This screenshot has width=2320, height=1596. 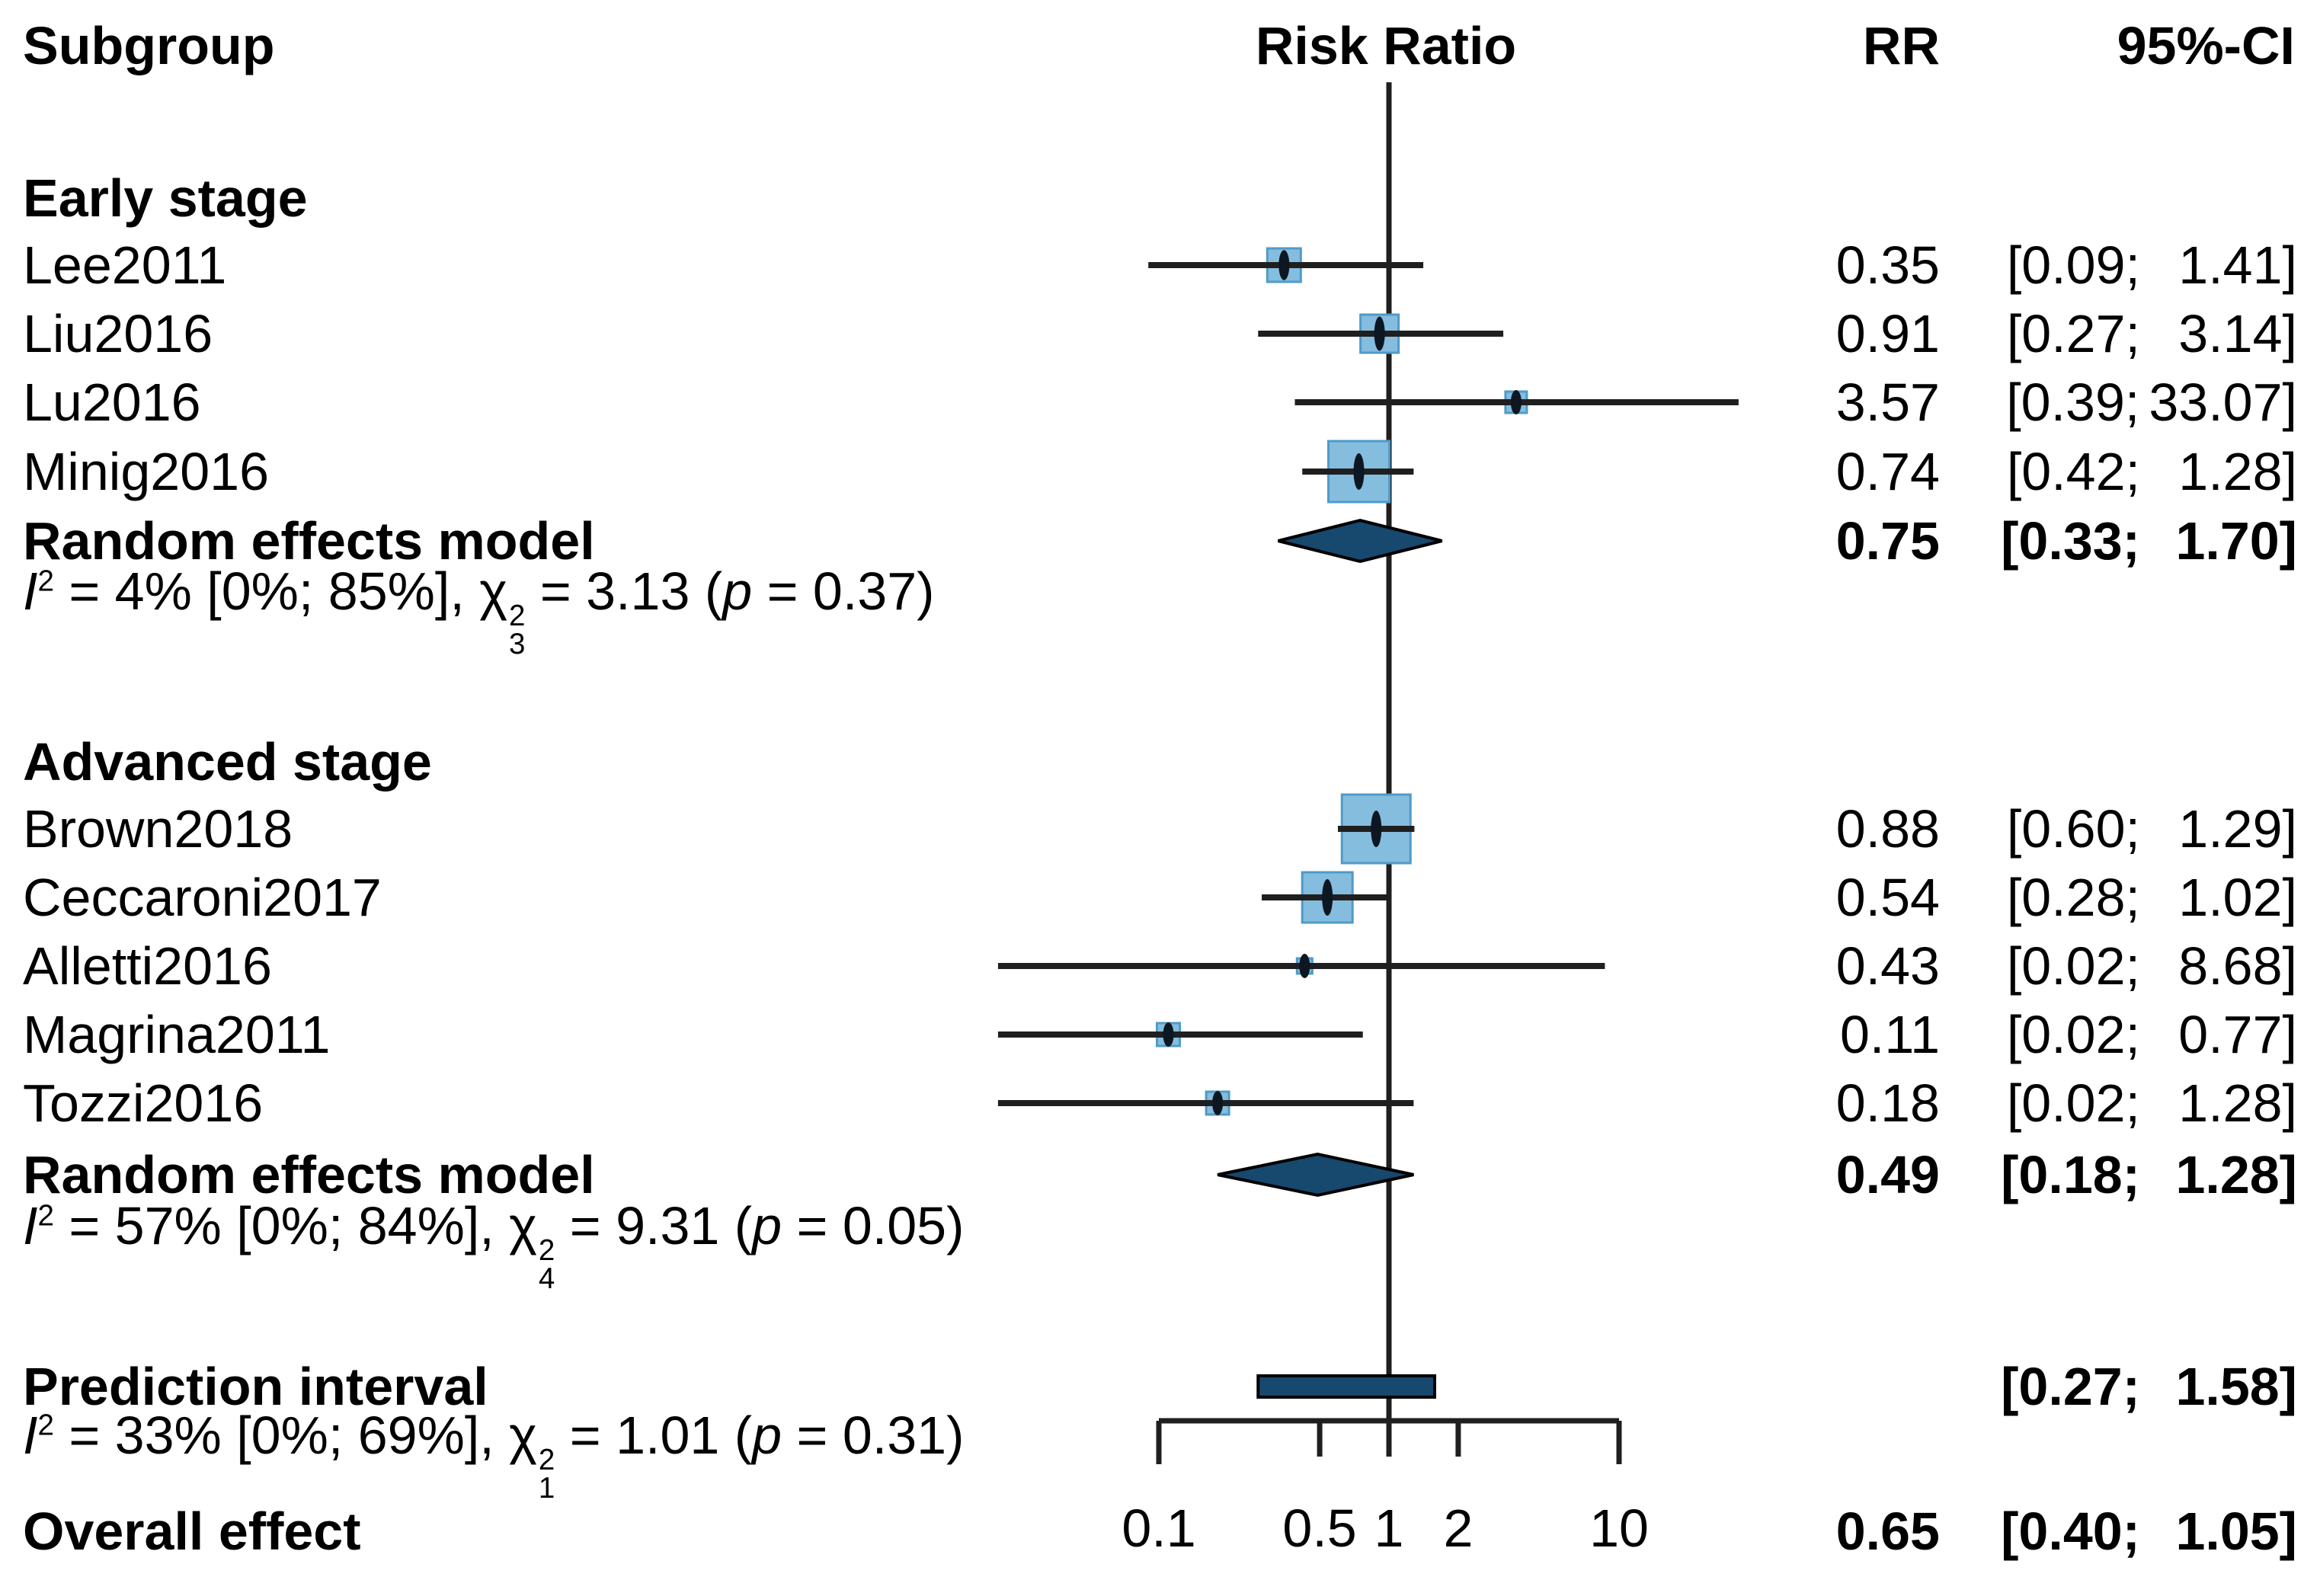 What do you see at coordinates (112, 402) in the screenshot?
I see `study-label: Lu2016` at bounding box center [112, 402].